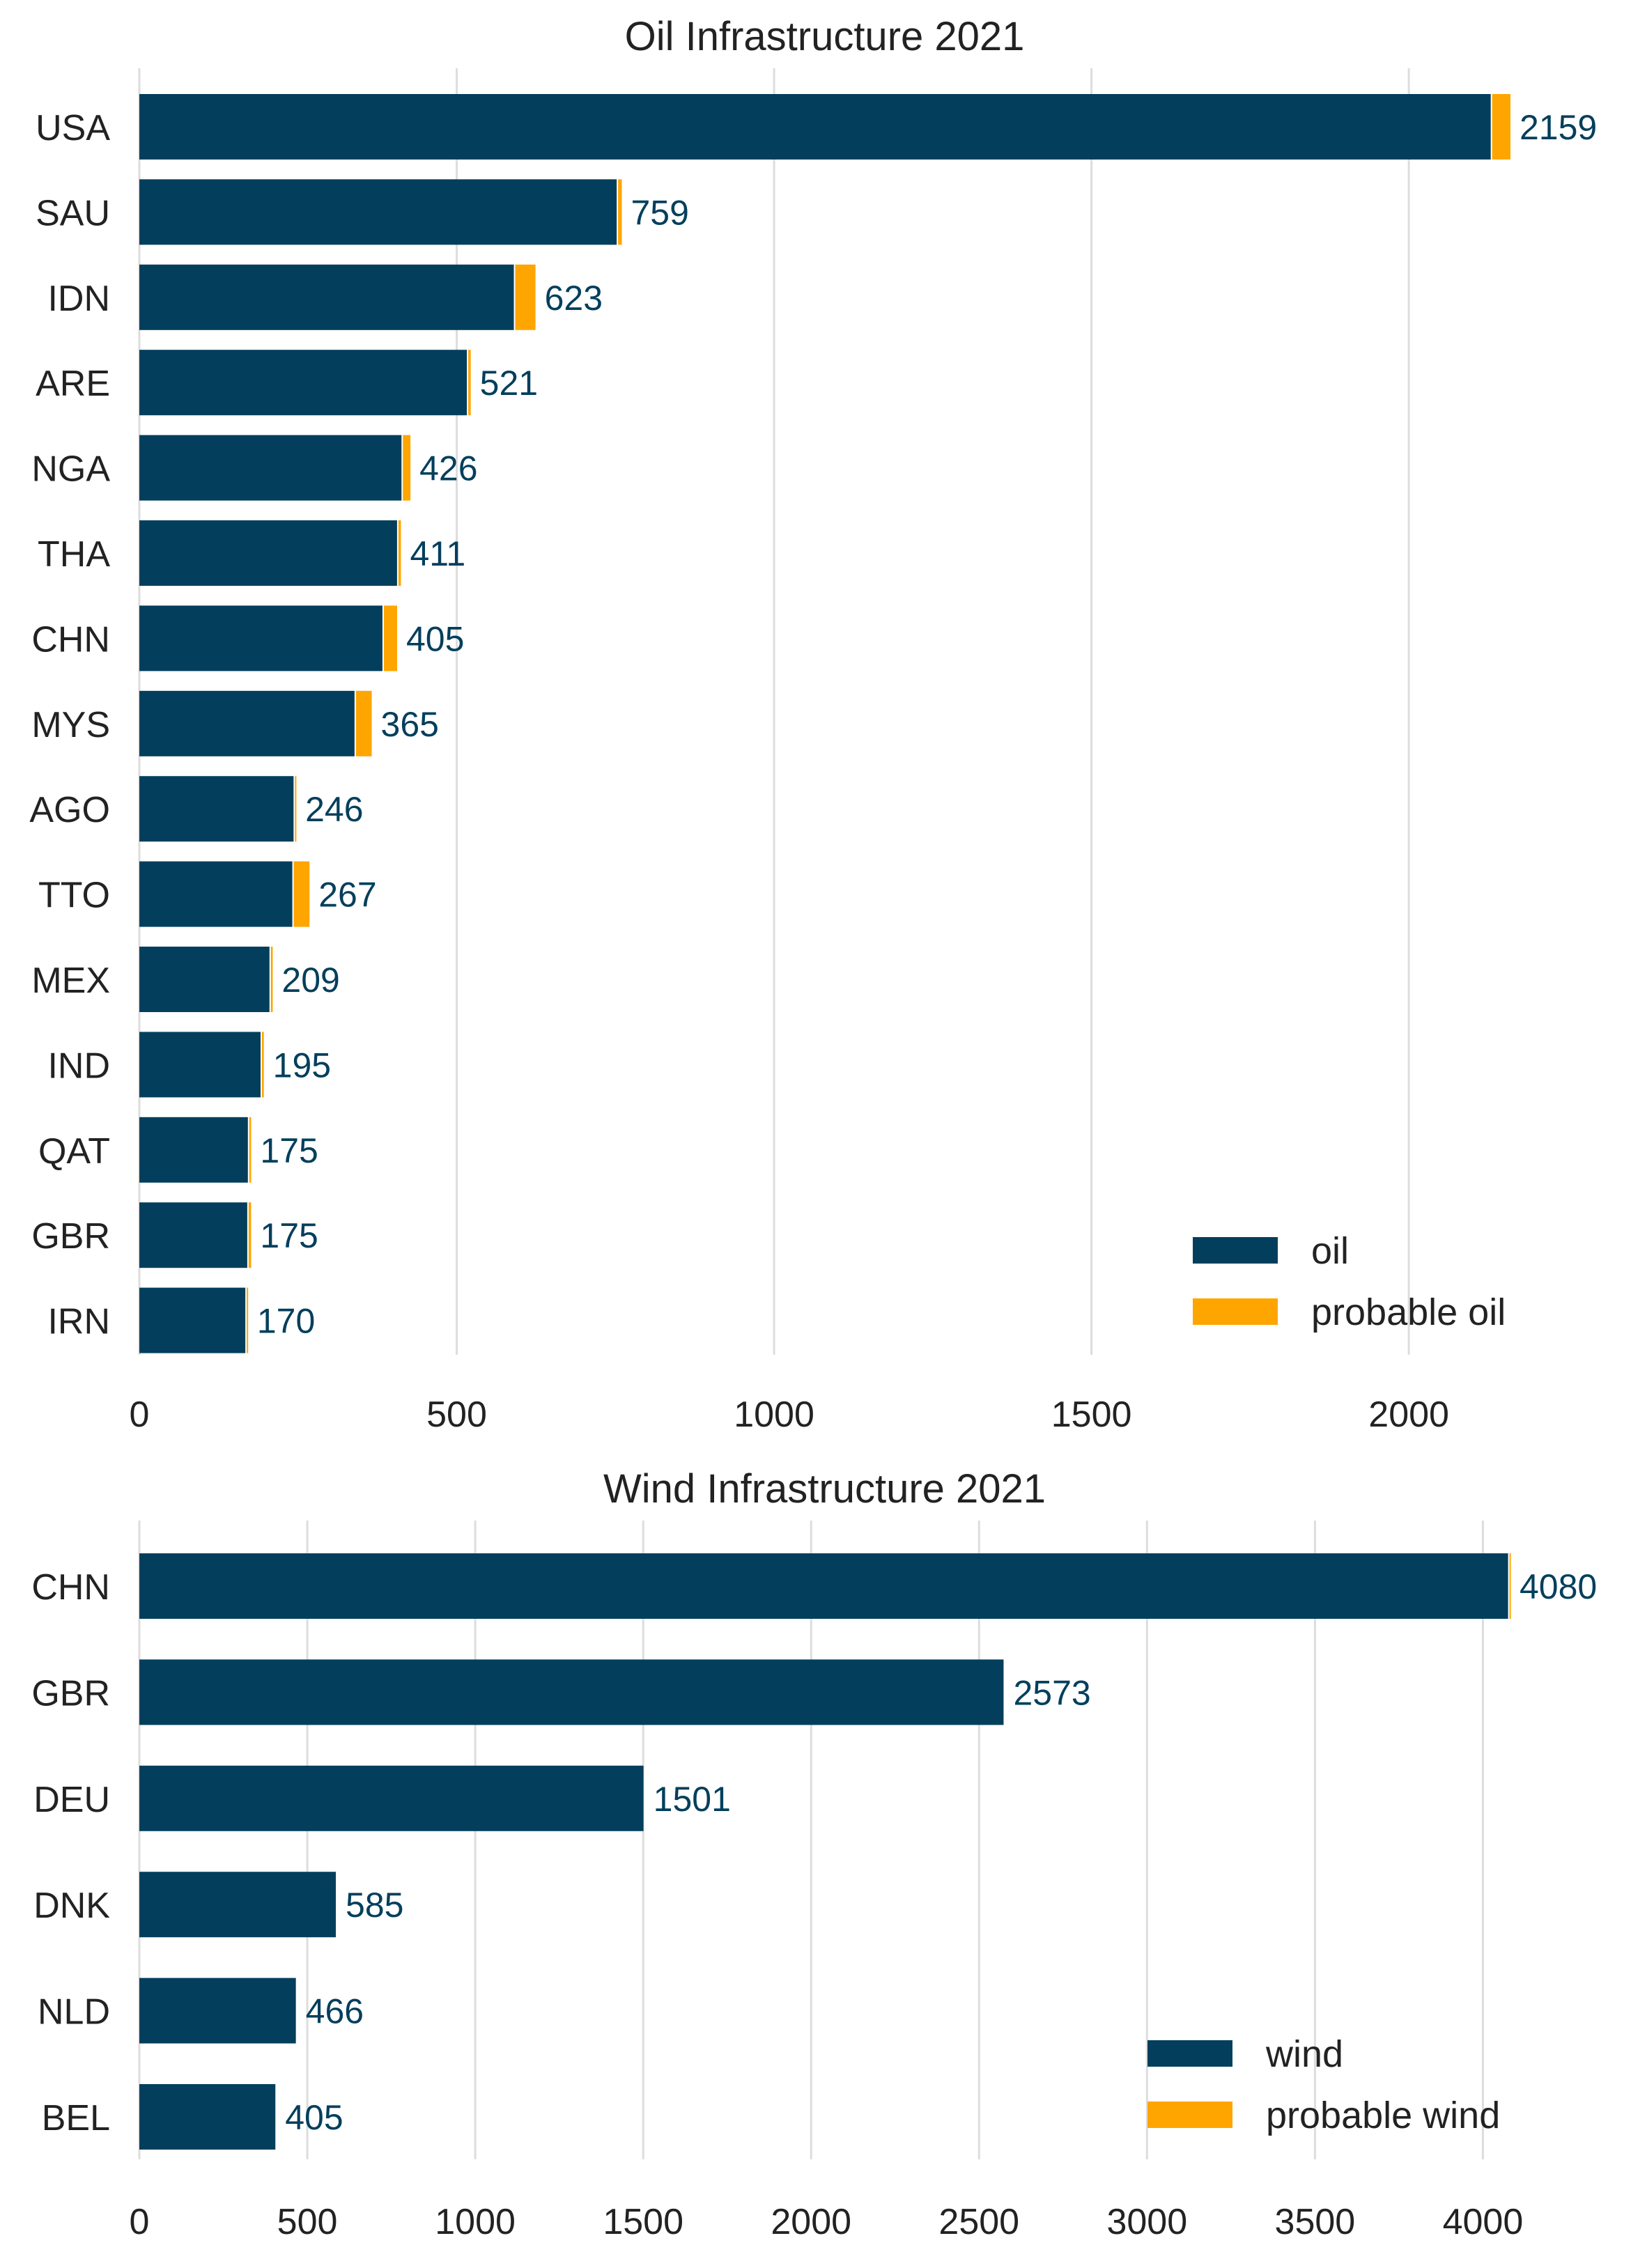 This screenshot has height=2268, width=1631. Describe the element at coordinates (1324, 2084) in the screenshot. I see `legend: wind probable wind` at that location.